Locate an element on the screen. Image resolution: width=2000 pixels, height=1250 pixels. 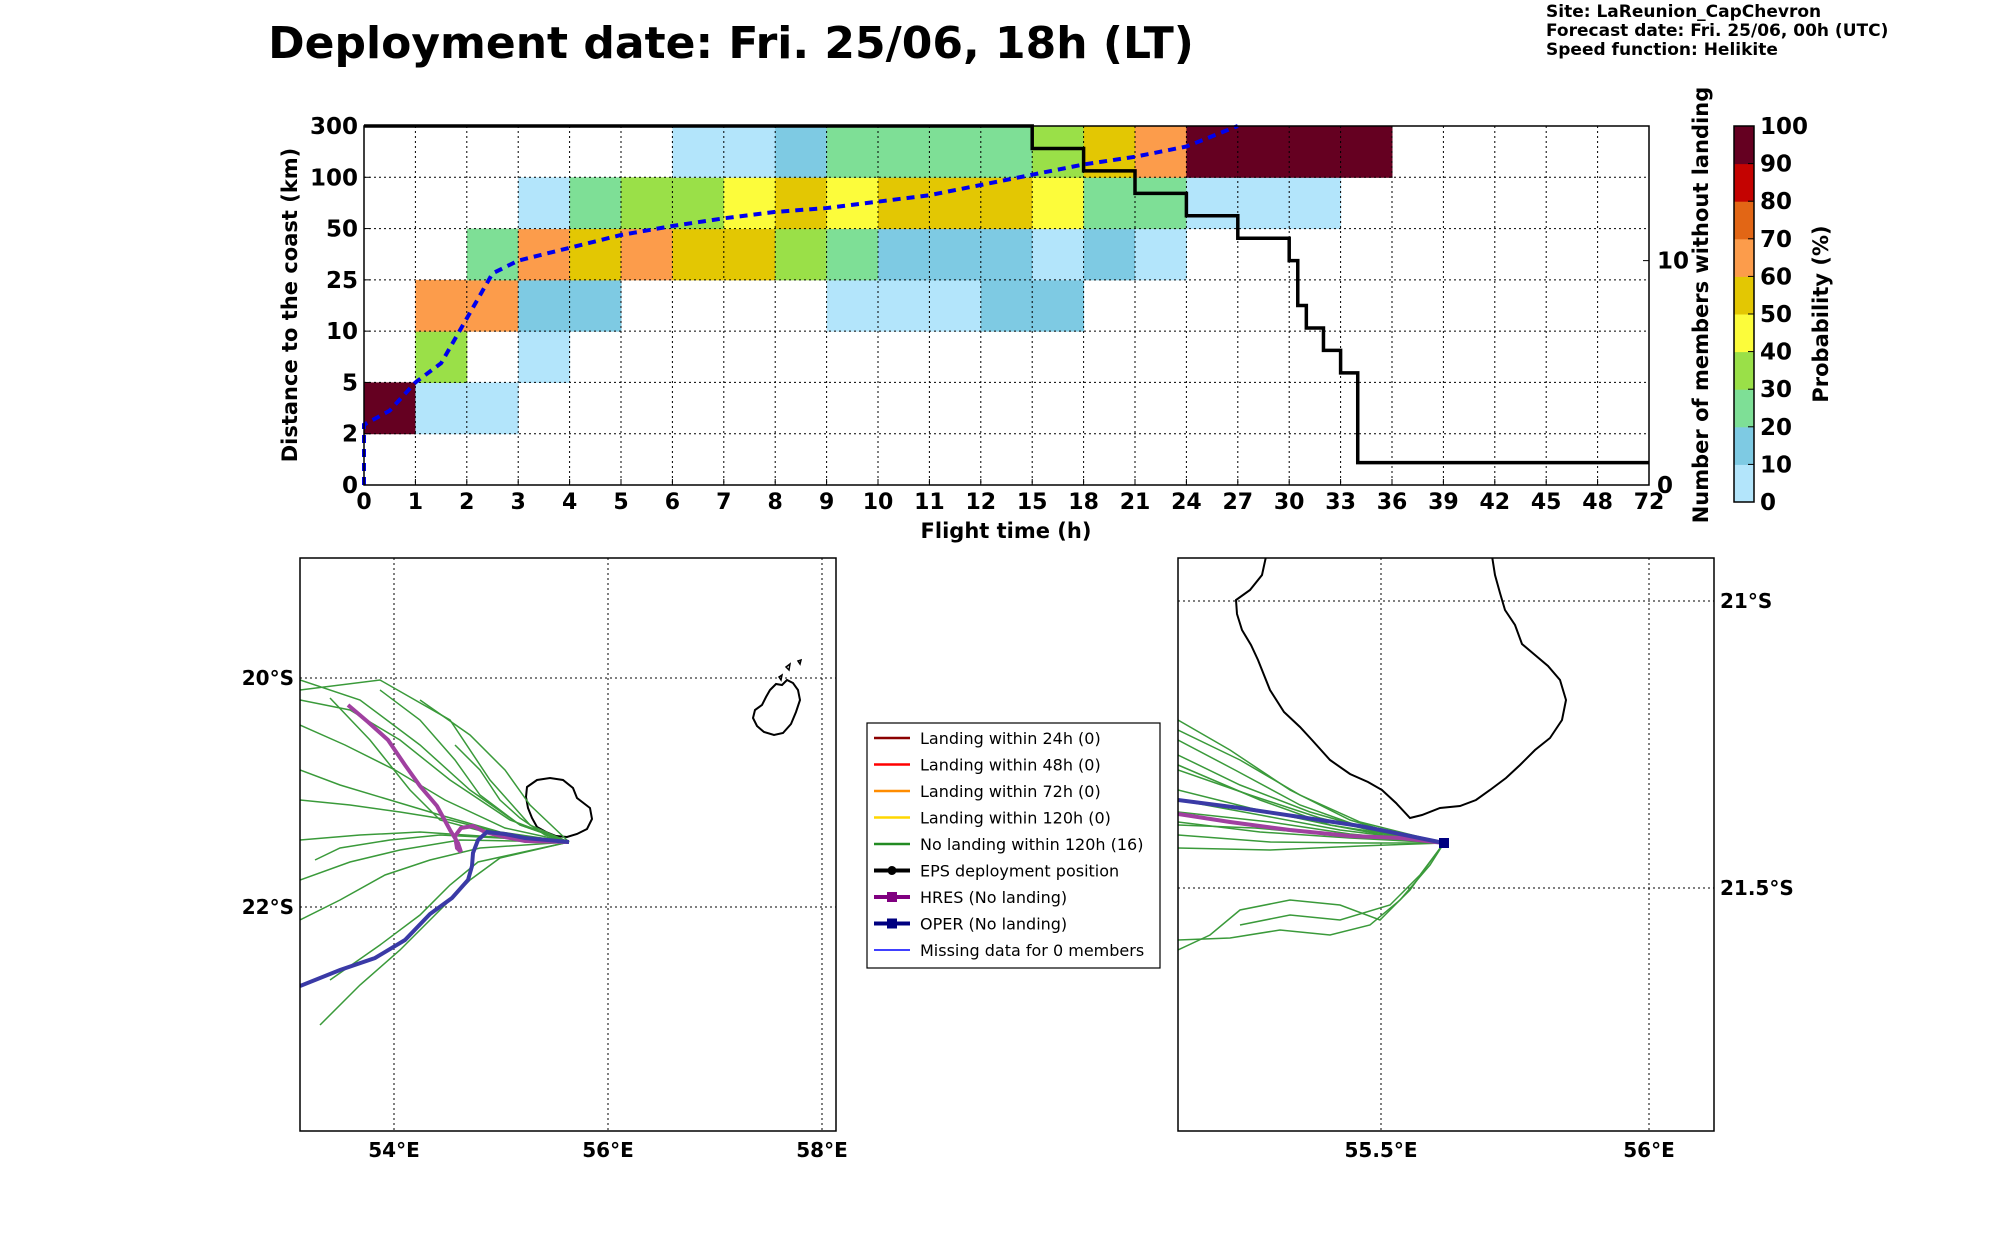
x-tick-label: 3 is located at coordinates (518, 502).